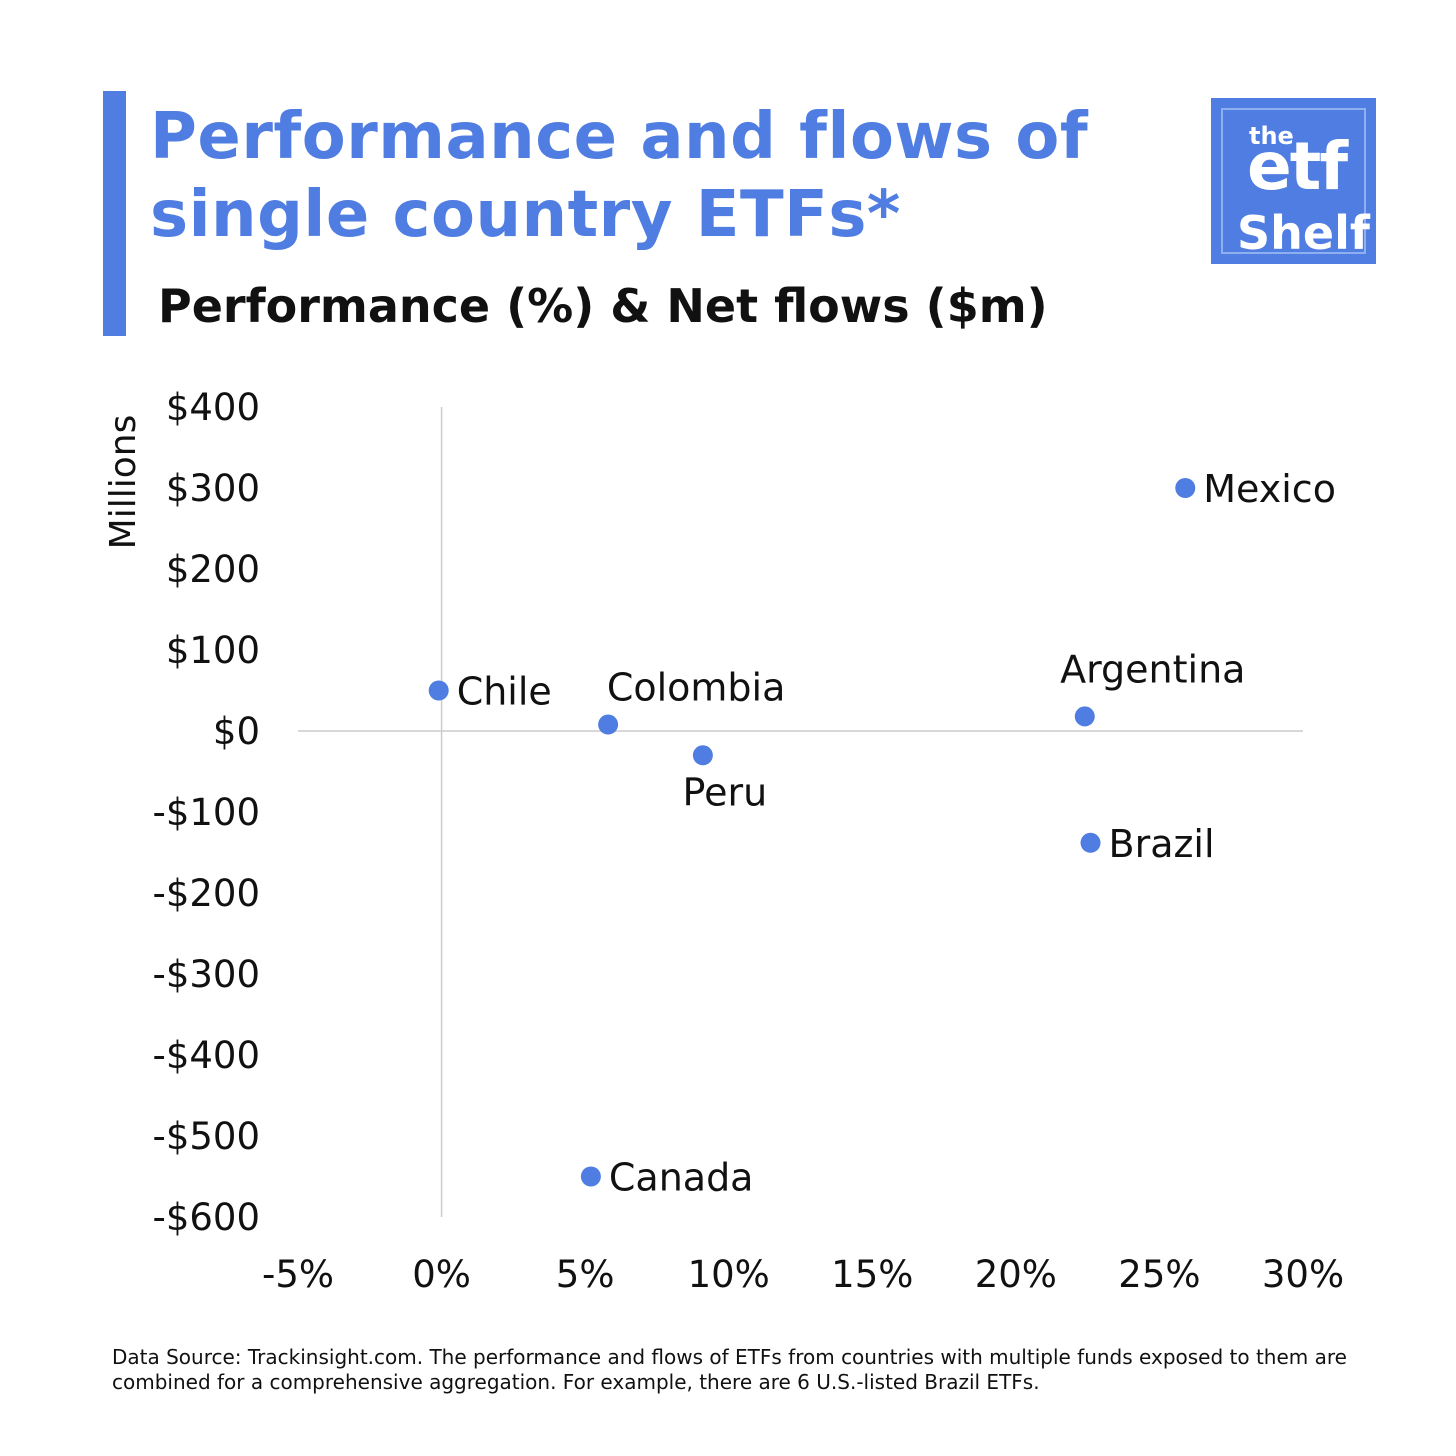  What do you see at coordinates (1297, 166) in the screenshot?
I see `logo-text-etf: etf` at bounding box center [1297, 166].